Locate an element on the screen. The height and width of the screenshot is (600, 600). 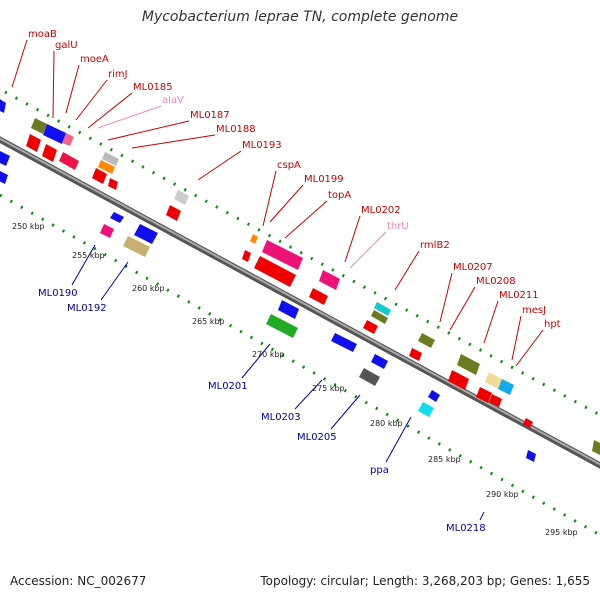
kbp-label: 250 kbp is located at coordinates (28, 226).